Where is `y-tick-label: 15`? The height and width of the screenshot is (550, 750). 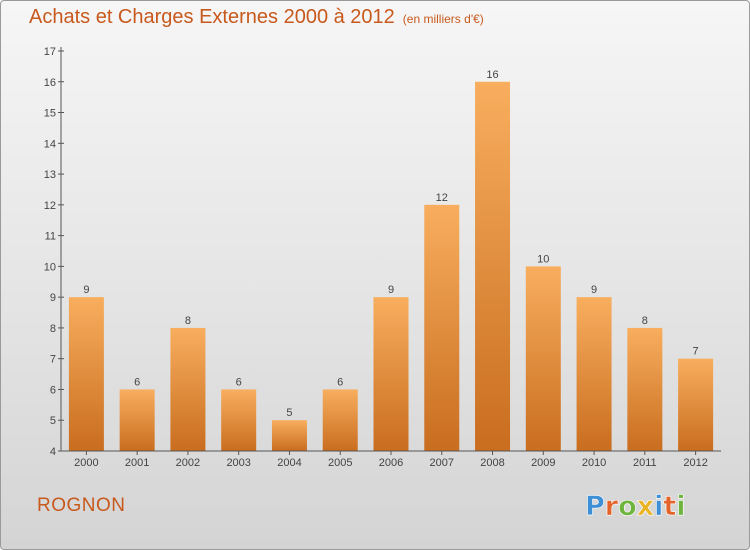 y-tick-label: 15 is located at coordinates (50, 114).